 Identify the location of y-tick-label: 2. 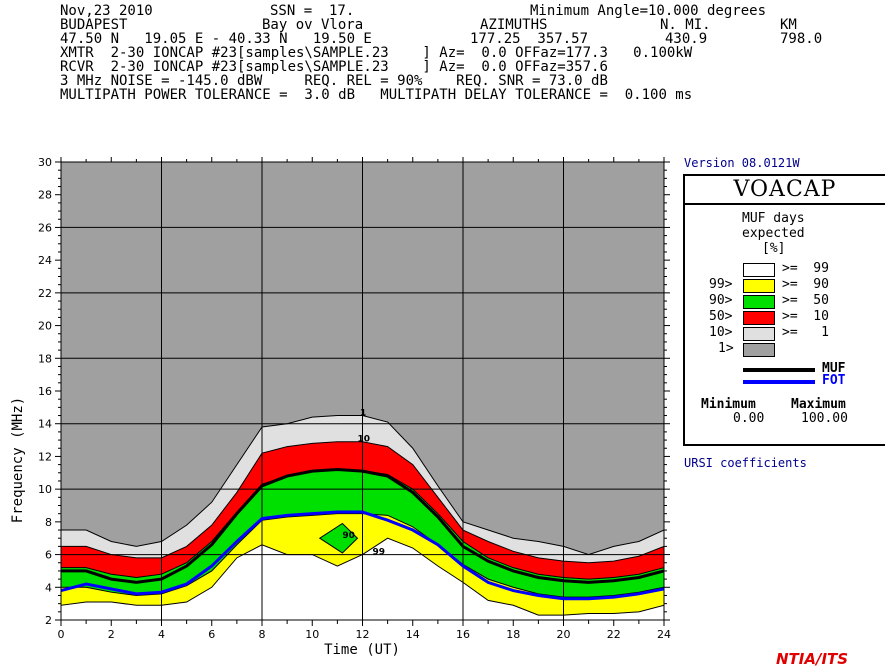
(48, 620).